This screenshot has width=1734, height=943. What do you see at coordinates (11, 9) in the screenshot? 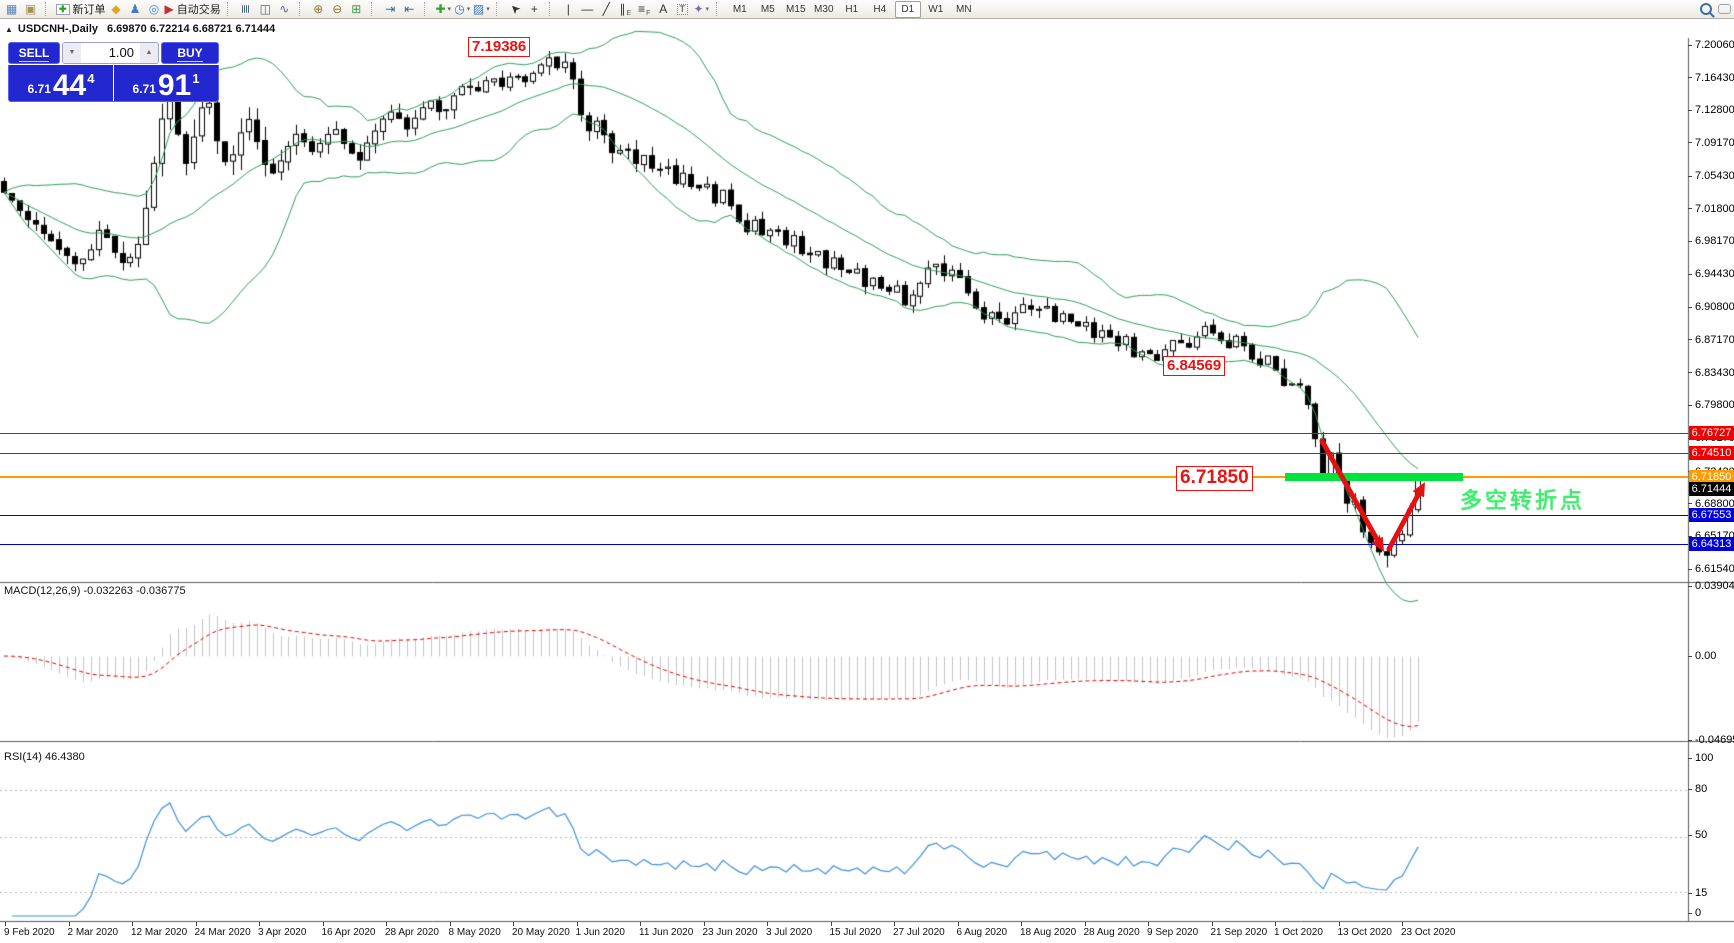
I see `new-chart-icon: ▦` at bounding box center [11, 9].